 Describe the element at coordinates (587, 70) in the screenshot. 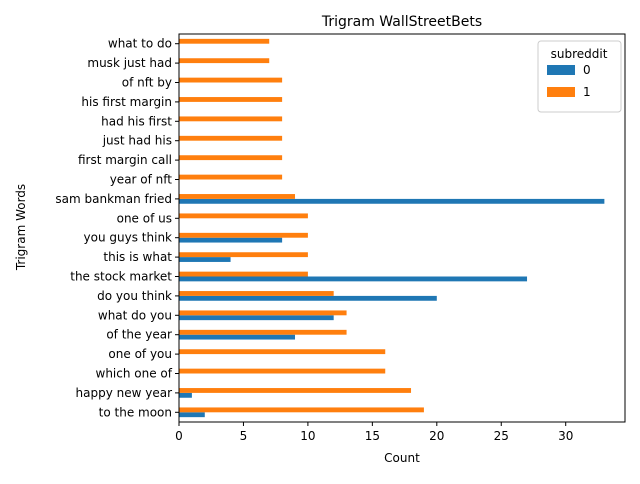

I see `legend-label: 0` at that location.